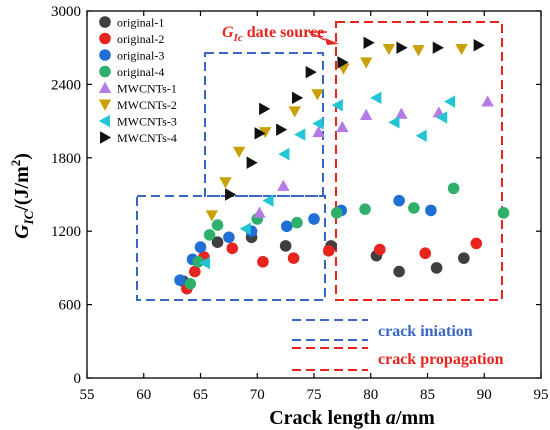 Image resolution: width=550 pixels, height=430 pixels. What do you see at coordinates (66, 12) in the screenshot?
I see `y-tick-label: 3000` at bounding box center [66, 12].